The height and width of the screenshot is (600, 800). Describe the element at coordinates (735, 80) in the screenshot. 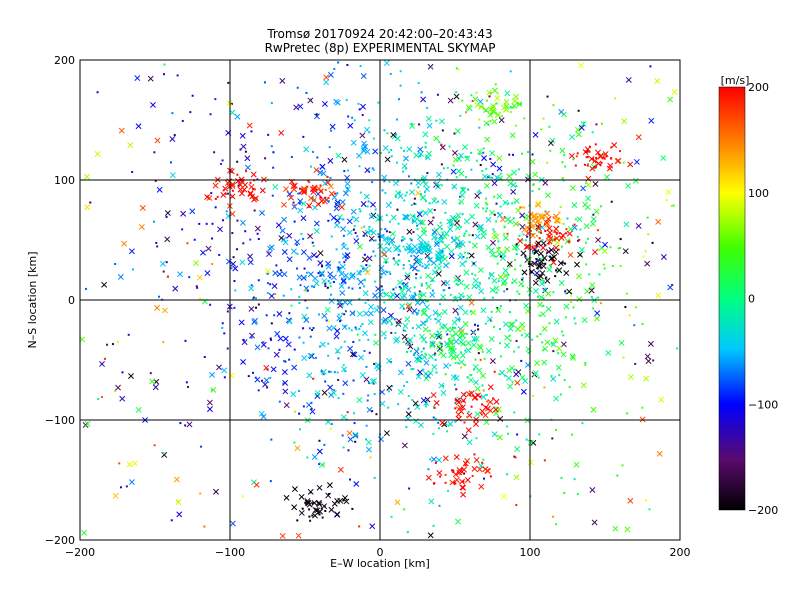

I see `colorbar-label: [m/s]` at that location.